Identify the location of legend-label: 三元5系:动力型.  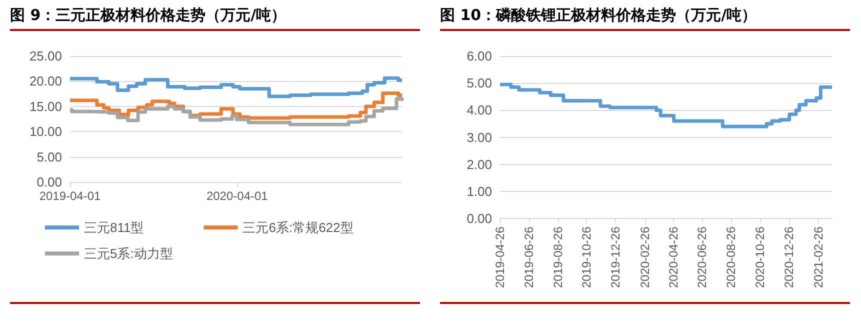
(128, 253).